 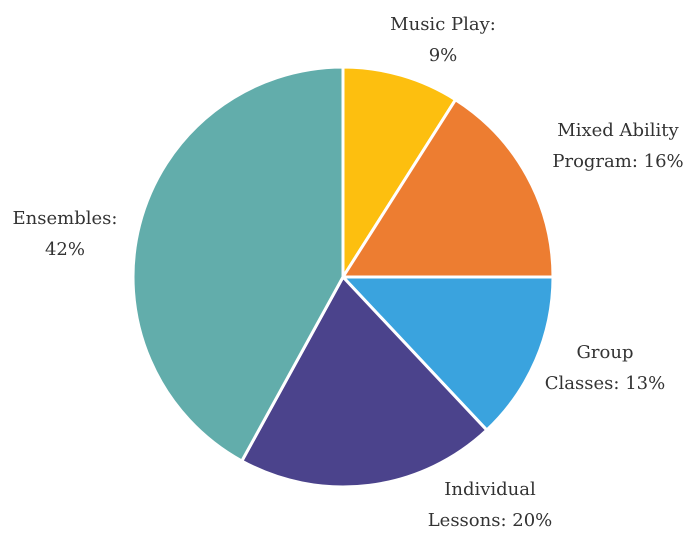 What do you see at coordinates (490, 520) in the screenshot?
I see `slice-label-line: Lessons: 20%` at bounding box center [490, 520].